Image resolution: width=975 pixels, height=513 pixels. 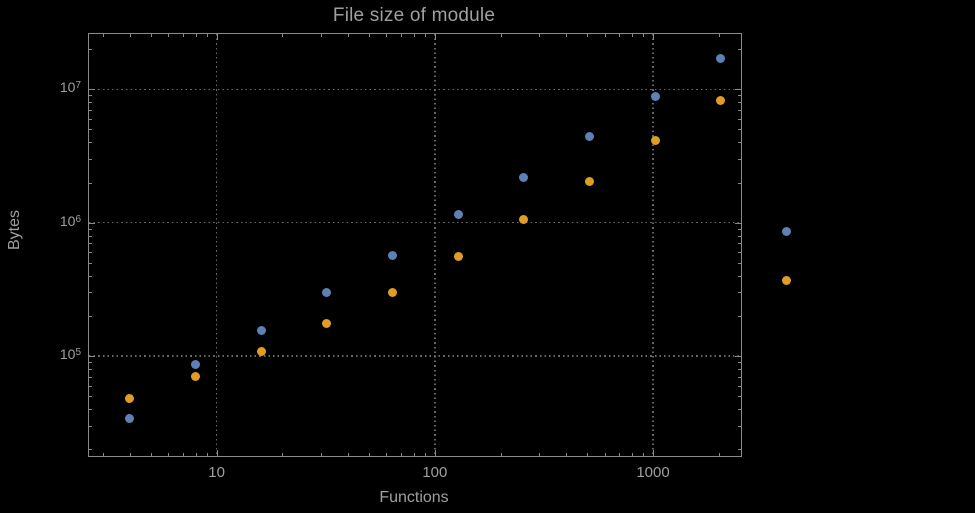 What do you see at coordinates (216, 472) in the screenshot?
I see `x-tick-label: 10` at bounding box center [216, 472].